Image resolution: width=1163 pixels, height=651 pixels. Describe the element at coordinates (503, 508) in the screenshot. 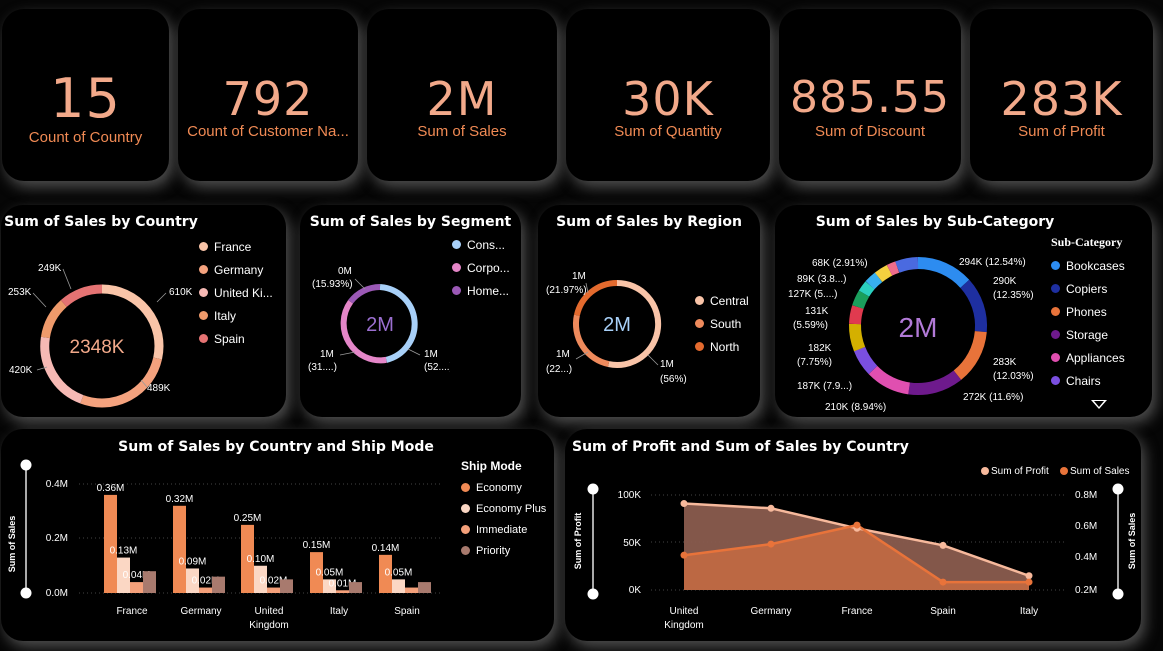

I see `legend-item: Economy Plus` at that location.